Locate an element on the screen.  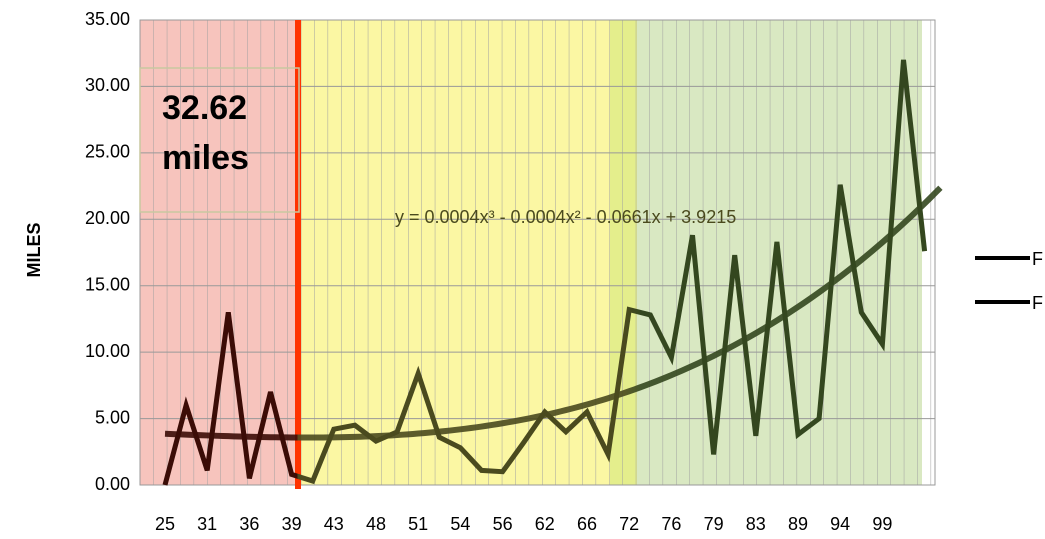
x-tick-label: 56 is located at coordinates (503, 524).